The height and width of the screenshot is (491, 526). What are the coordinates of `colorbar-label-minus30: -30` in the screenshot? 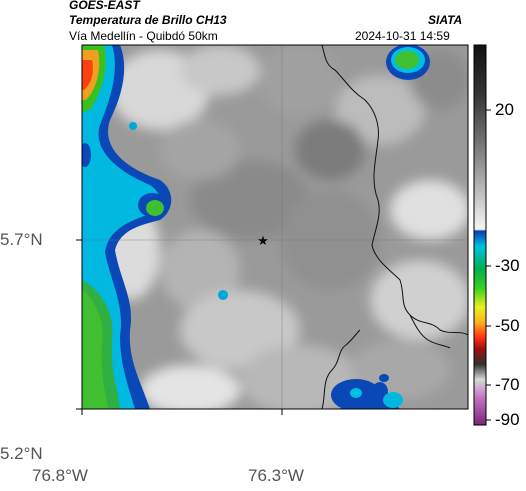 It's located at (507, 265).